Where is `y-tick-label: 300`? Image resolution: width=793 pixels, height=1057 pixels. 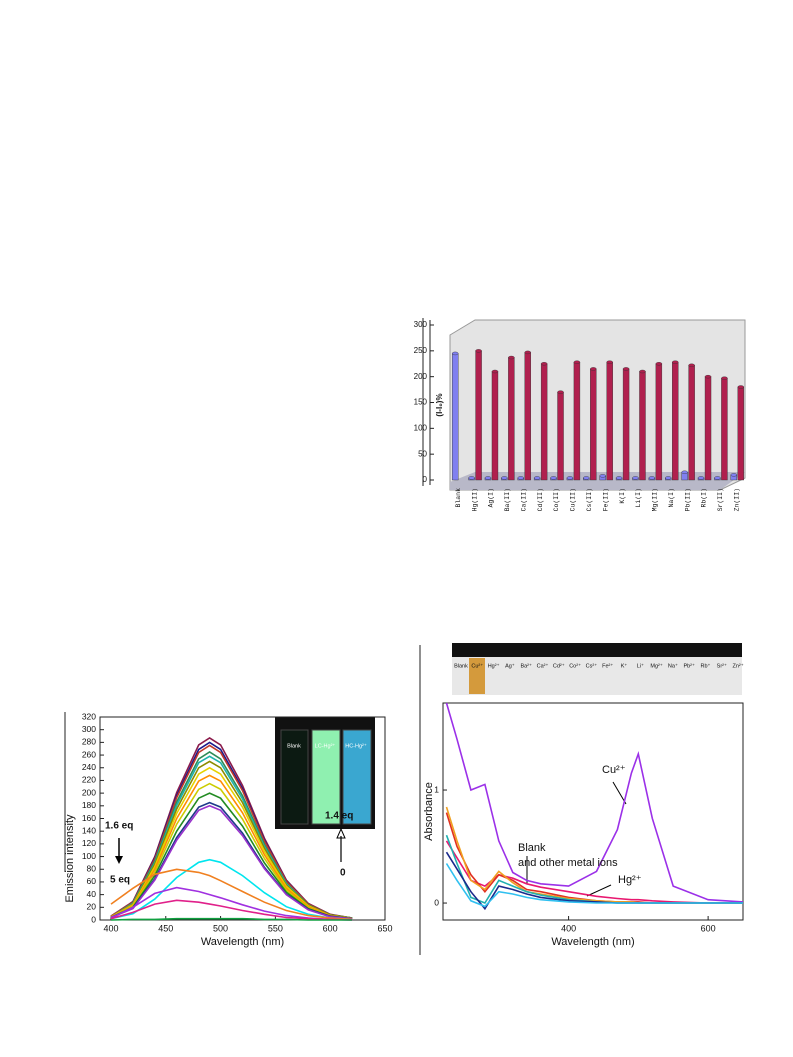
y-tick-label: 300 is located at coordinates (89, 729).